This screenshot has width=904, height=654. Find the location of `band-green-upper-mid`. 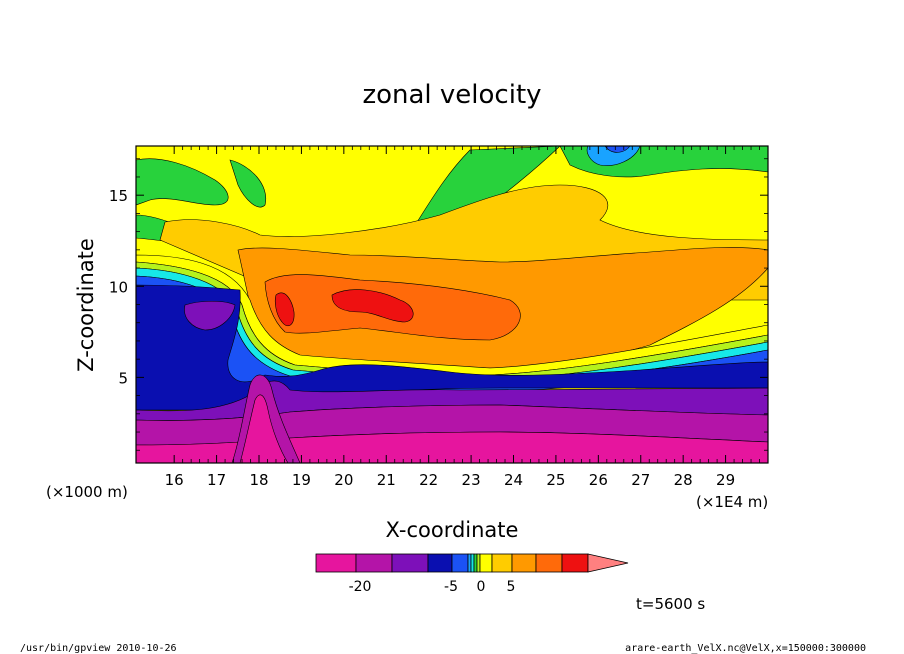

band-green-upper-mid is located at coordinates (248, 183).